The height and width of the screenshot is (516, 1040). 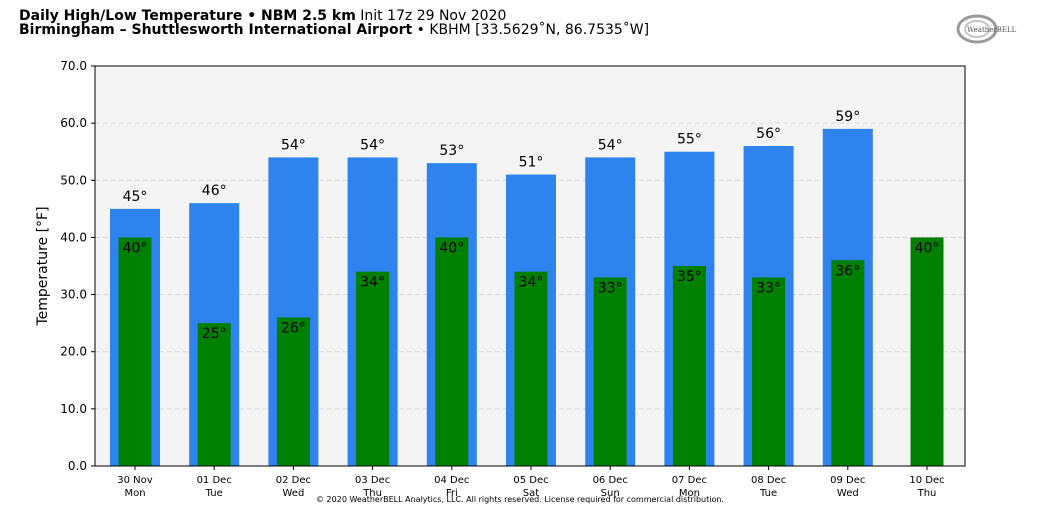 What do you see at coordinates (73, 409) in the screenshot?
I see `y-tick-label: 10.0` at bounding box center [73, 409].